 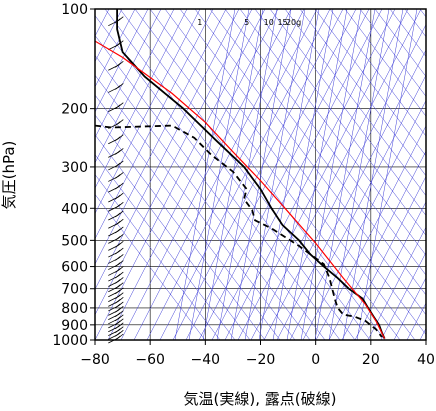 I want to click on mixing-ratio-label: 15, so click(x=282, y=22).